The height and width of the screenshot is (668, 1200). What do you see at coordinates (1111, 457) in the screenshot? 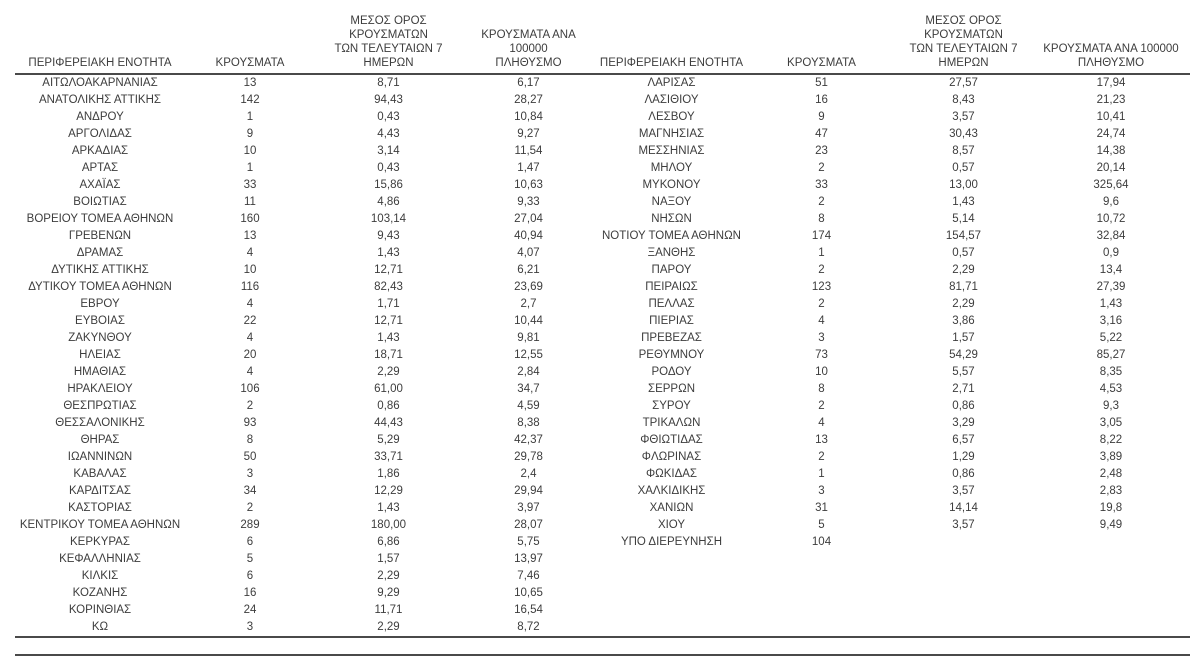
I see `per100k-value-cell: 3,89` at bounding box center [1111, 457].